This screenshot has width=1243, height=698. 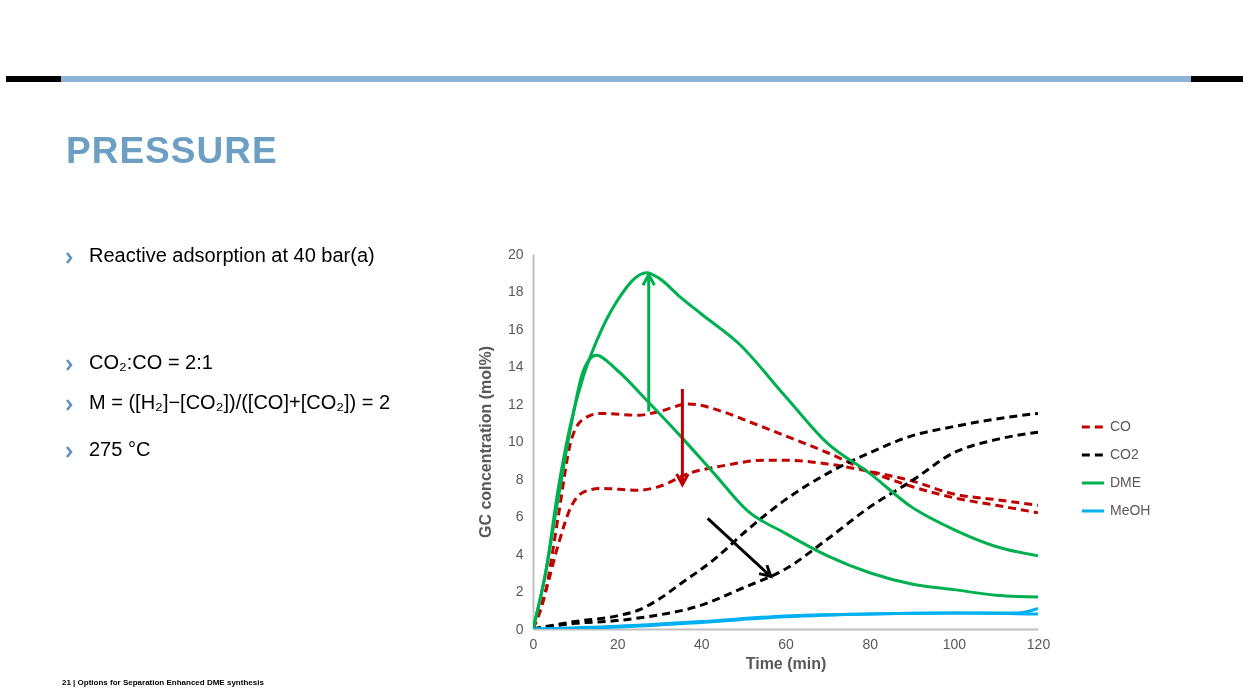 I want to click on y-tick-label: 12, so click(x=515, y=403).